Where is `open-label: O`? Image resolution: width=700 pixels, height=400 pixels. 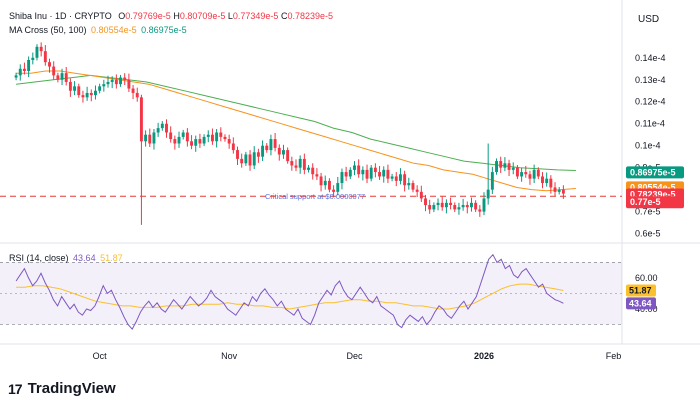 open-label: O is located at coordinates (122, 16).